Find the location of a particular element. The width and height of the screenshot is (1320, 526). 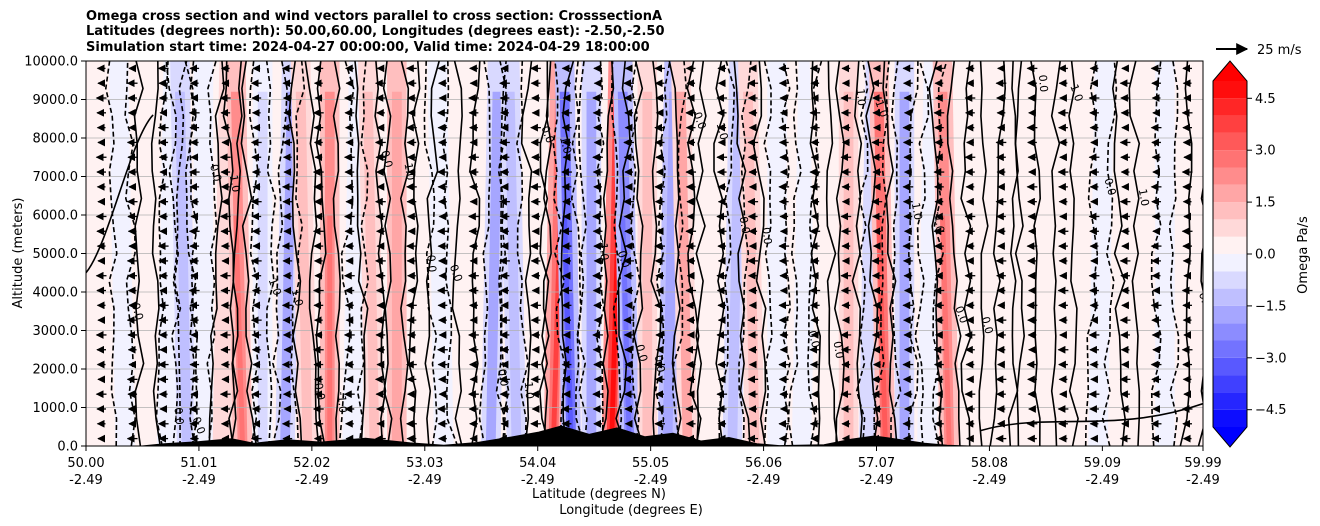

y-tick-label: 8000.0 is located at coordinates (56, 139).